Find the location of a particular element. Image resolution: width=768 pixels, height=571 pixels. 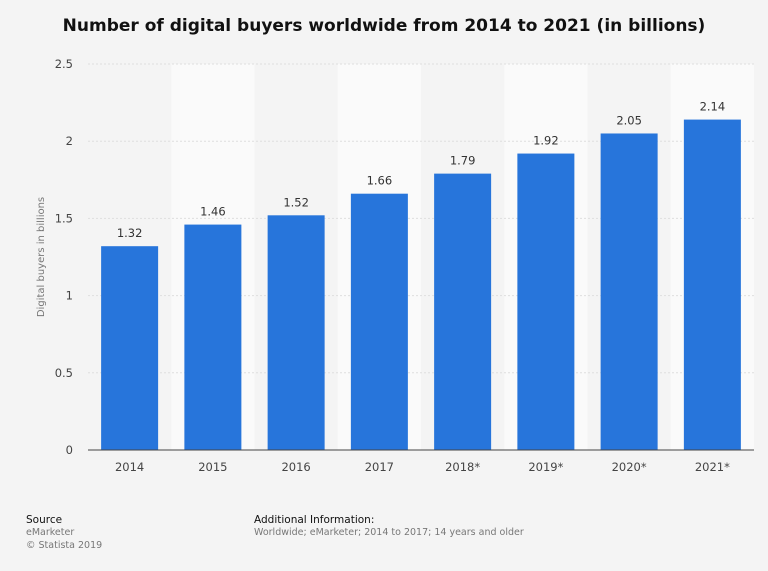

x-axis-tick-labels: 2014 2015 2016 2017 2018* 2019* 2020* 2021* is located at coordinates (422, 467).